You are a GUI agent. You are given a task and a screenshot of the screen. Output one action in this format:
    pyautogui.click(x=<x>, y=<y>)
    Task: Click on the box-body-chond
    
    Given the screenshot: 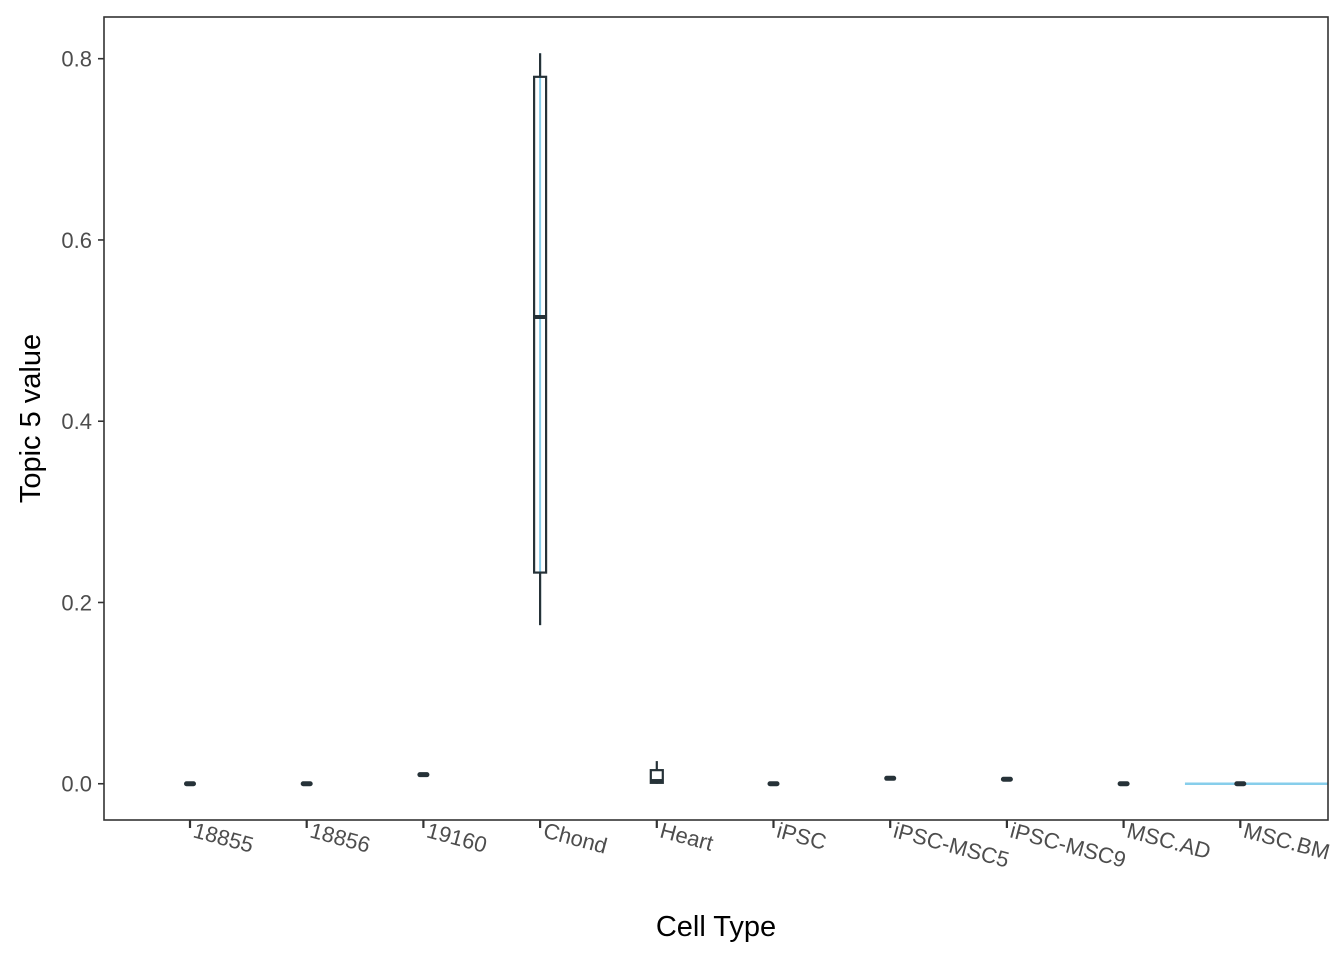 What is the action you would take?
    pyautogui.click(x=540, y=324)
    